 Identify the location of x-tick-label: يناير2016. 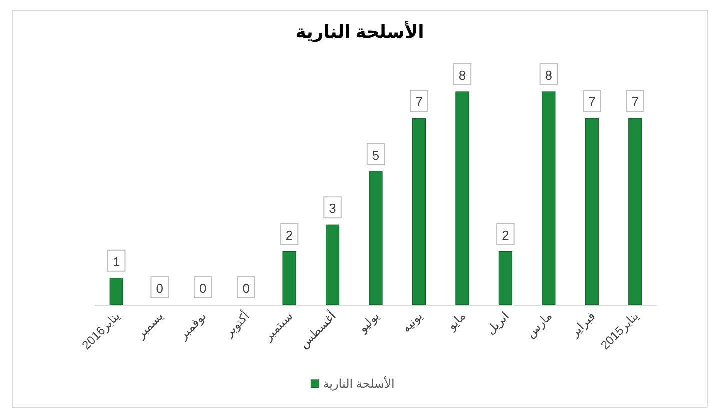
(101, 331).